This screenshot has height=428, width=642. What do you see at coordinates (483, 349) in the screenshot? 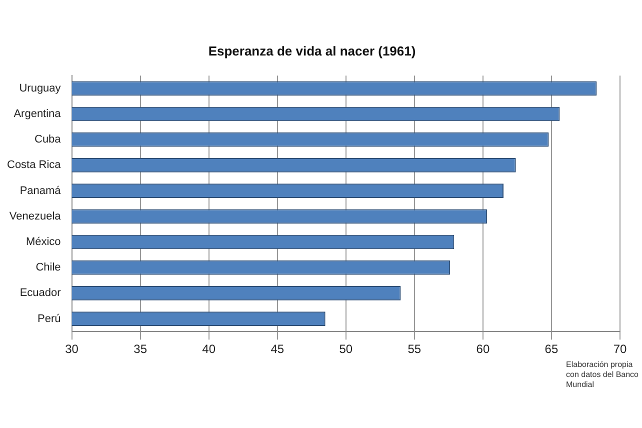
I see `x-tick-label: 60` at bounding box center [483, 349].